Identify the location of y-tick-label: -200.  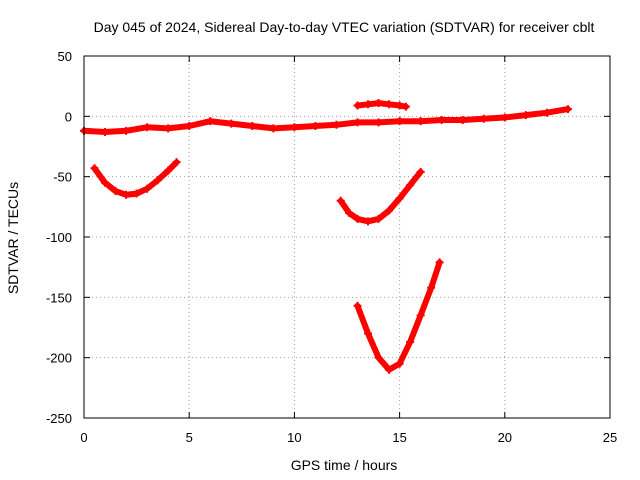
(59, 358).